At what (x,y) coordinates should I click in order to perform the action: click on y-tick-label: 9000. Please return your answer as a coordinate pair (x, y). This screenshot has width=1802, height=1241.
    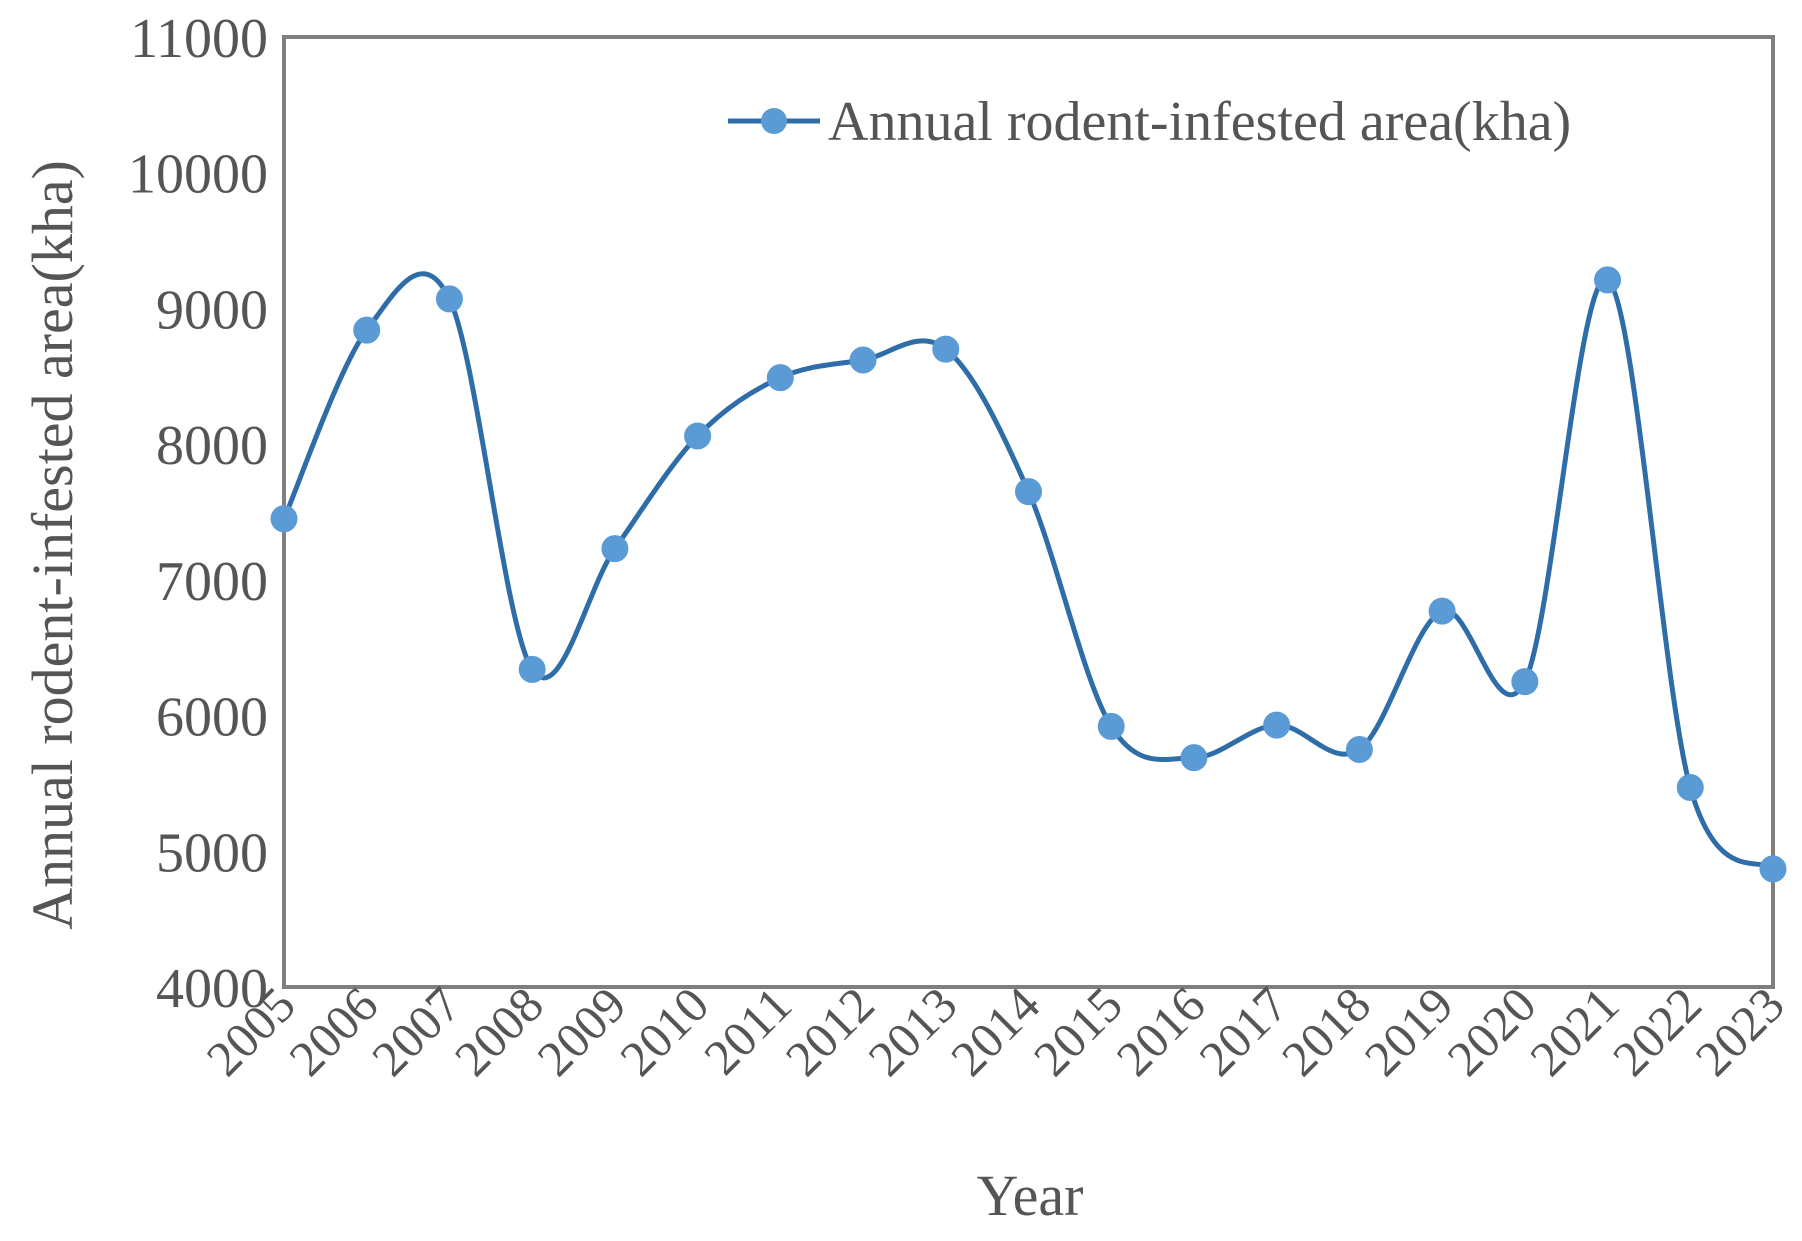
    Looking at the image, I should click on (212, 310).